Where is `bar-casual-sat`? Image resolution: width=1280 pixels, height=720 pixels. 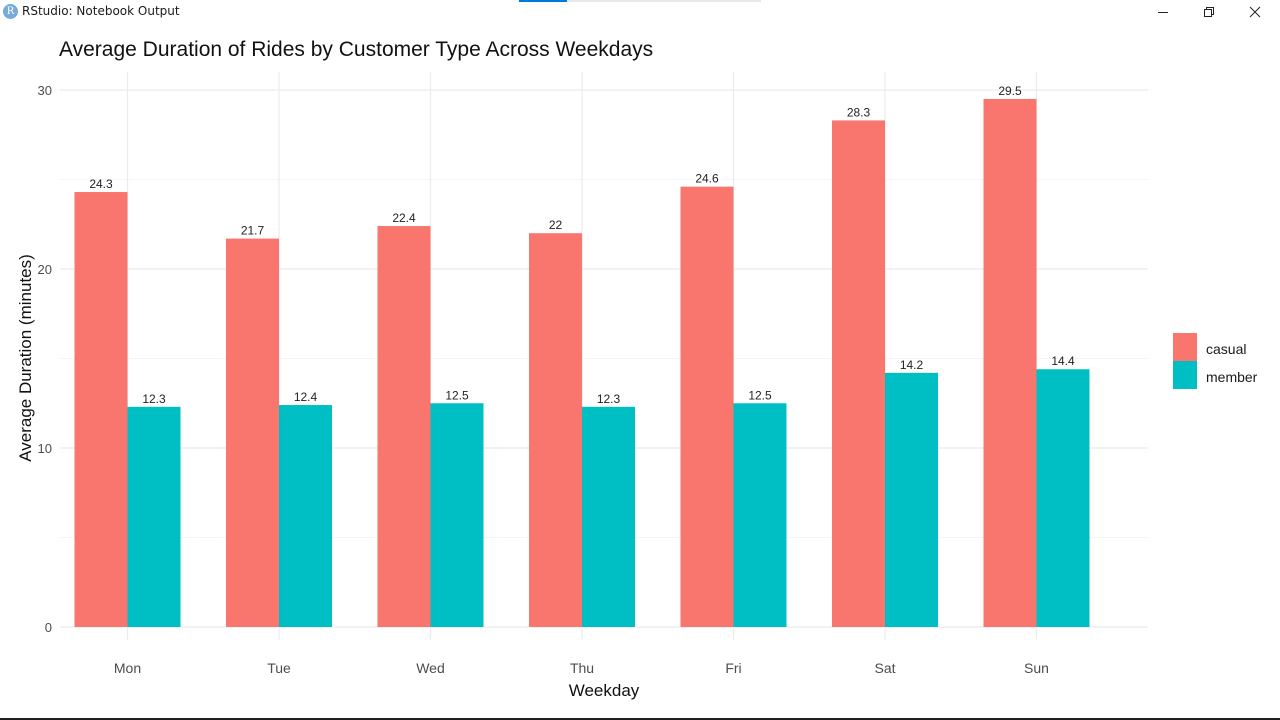
bar-casual-sat is located at coordinates (858, 374).